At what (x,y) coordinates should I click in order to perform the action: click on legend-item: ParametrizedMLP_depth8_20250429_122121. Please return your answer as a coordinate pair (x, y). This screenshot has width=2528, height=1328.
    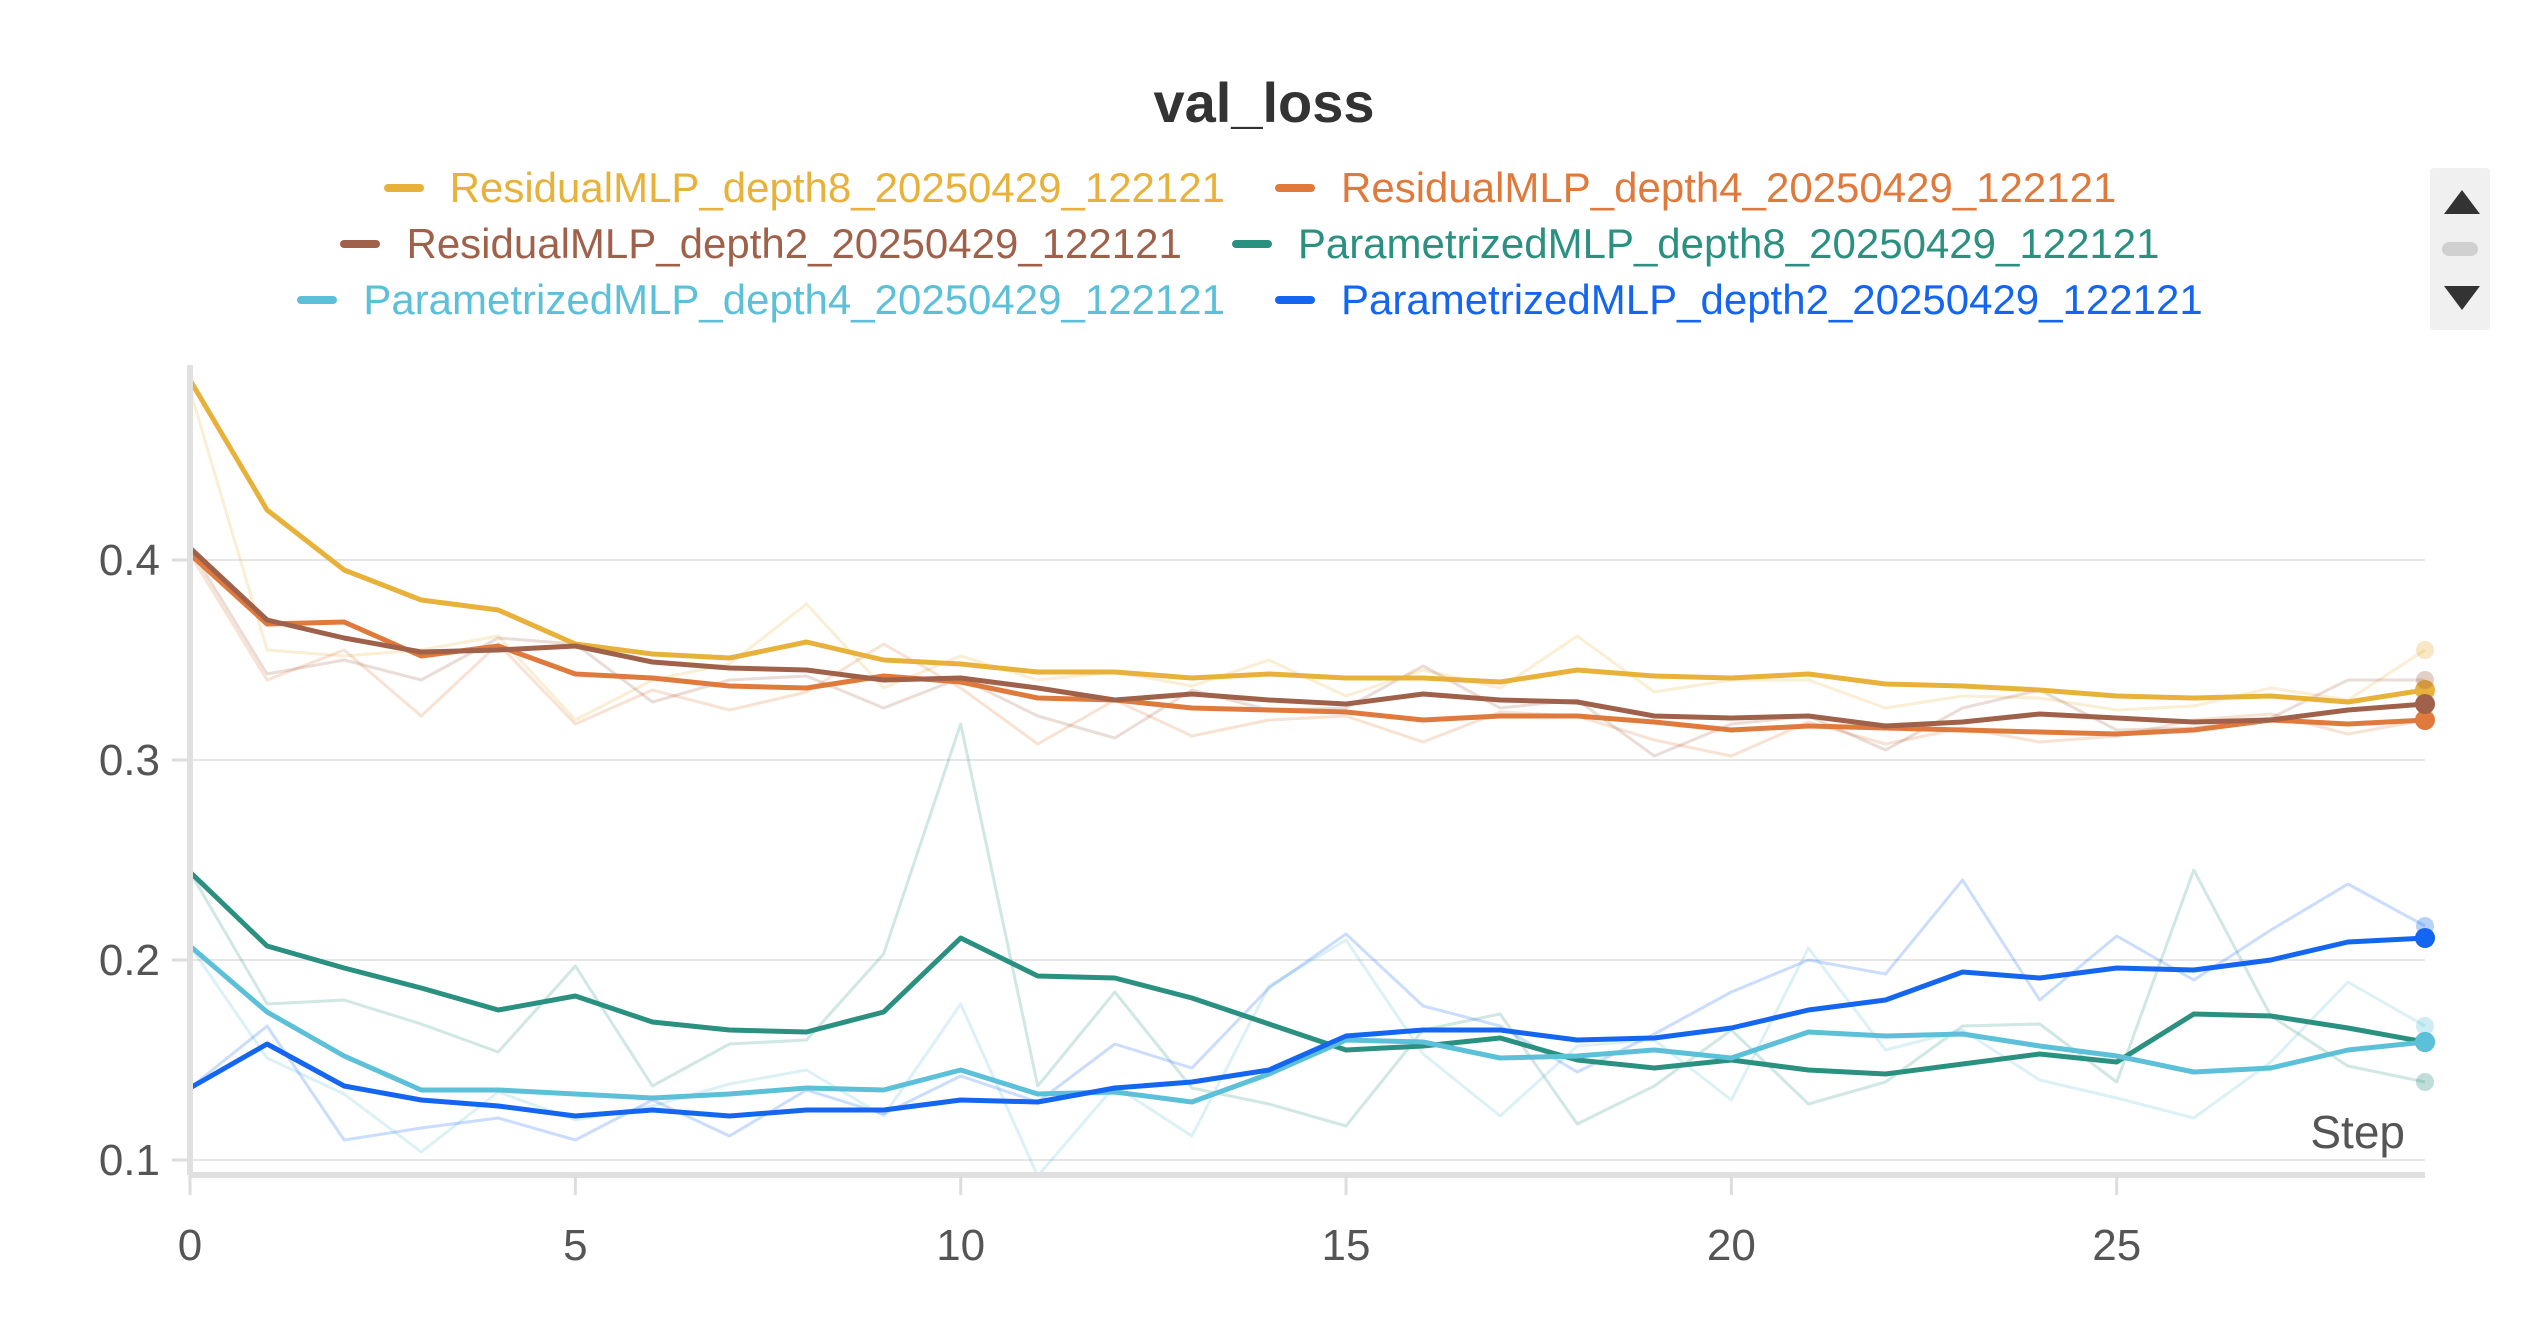
    Looking at the image, I should click on (1695, 244).